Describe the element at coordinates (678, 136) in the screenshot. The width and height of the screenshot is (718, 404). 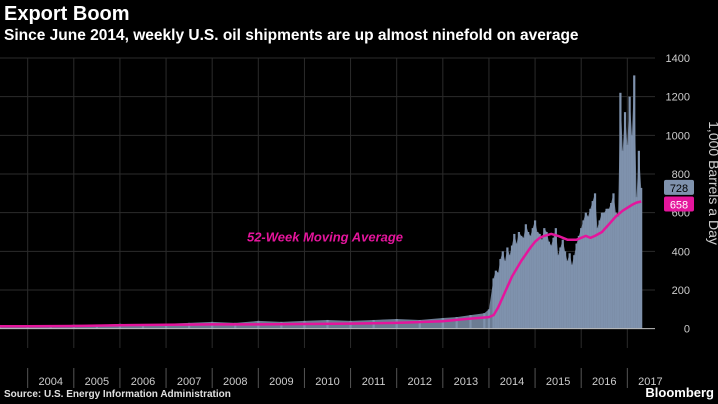
I see `y-tick-label: 1000` at that location.